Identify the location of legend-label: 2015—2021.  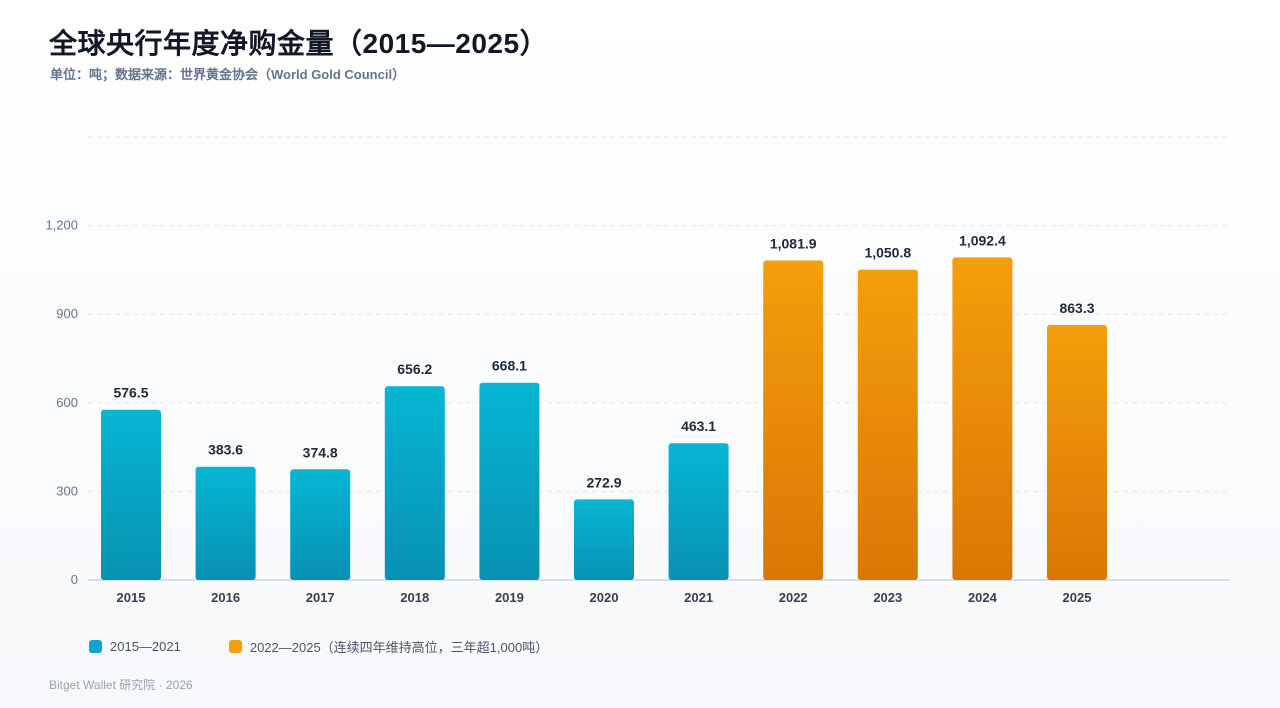
(145, 646).